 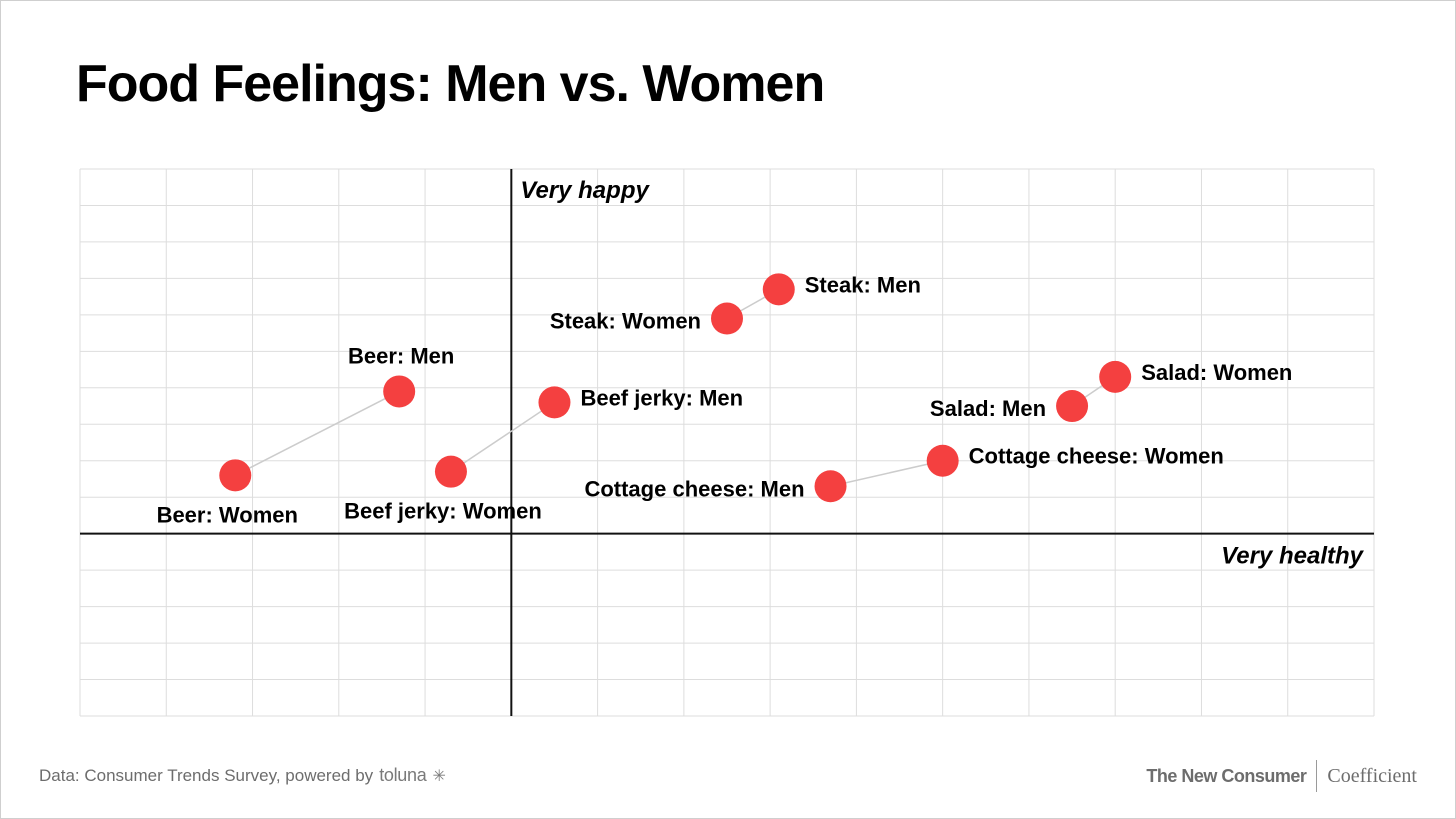 I want to click on data-label: Cottage cheese: Men, so click(x=694, y=488).